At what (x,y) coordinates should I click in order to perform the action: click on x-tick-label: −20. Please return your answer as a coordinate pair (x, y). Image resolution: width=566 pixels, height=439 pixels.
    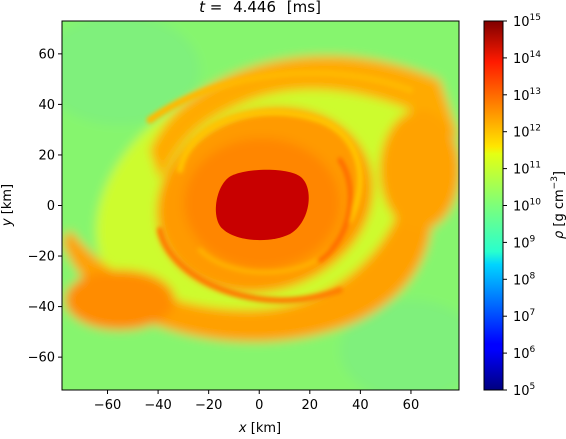
    Looking at the image, I should click on (208, 405).